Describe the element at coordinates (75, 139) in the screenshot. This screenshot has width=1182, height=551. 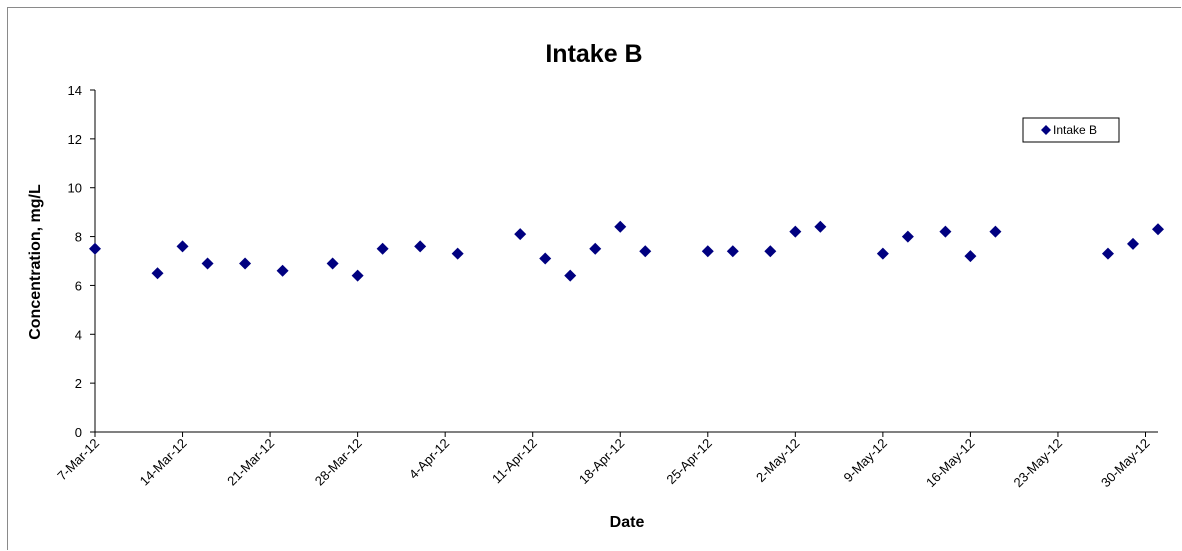
I see `y-tick-label: 12` at that location.